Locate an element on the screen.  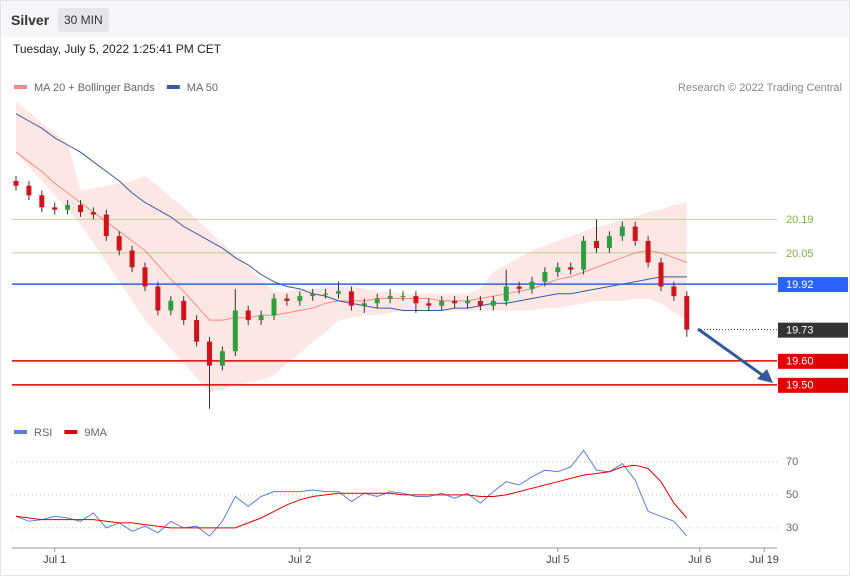
level-label: 19.92 is located at coordinates (800, 285).